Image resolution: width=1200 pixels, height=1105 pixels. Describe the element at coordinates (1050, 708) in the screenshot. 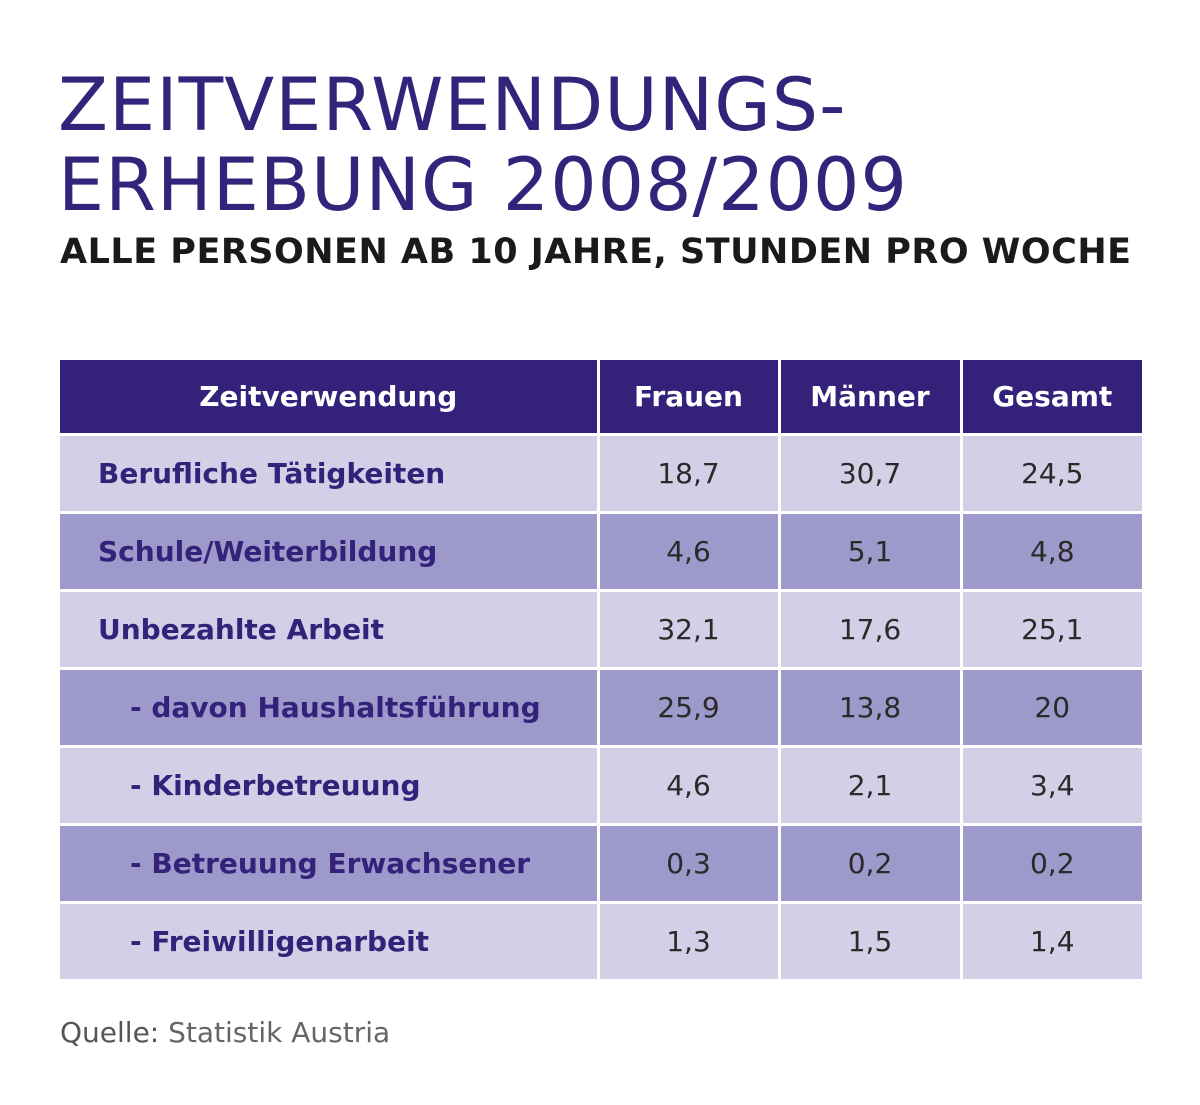

I see `value-gesamt: 20` at that location.